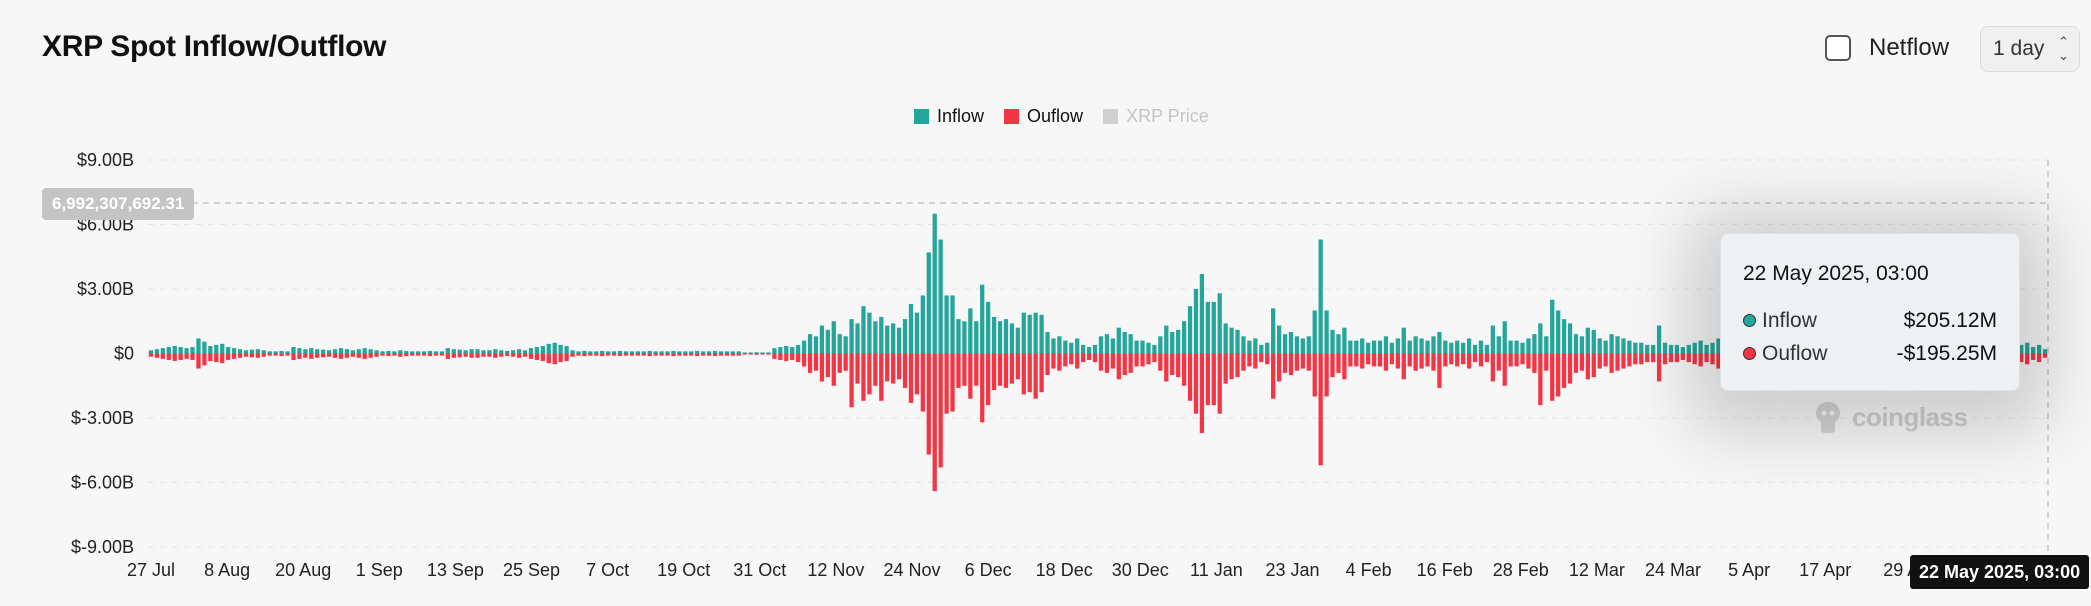 This screenshot has height=606, width=2091. Describe the element at coordinates (1043, 116) in the screenshot. I see `legend-item-outflow: Ouflow` at that location.